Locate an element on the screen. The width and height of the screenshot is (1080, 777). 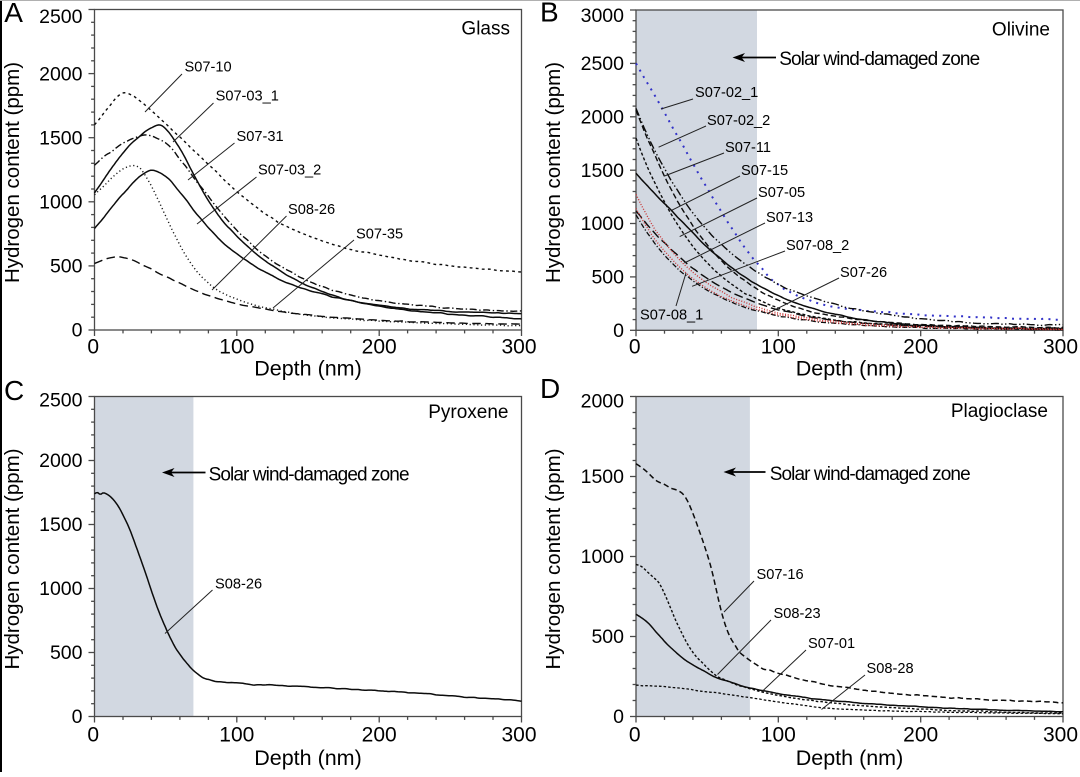
svg-text: D is located at coordinates (550, 388).